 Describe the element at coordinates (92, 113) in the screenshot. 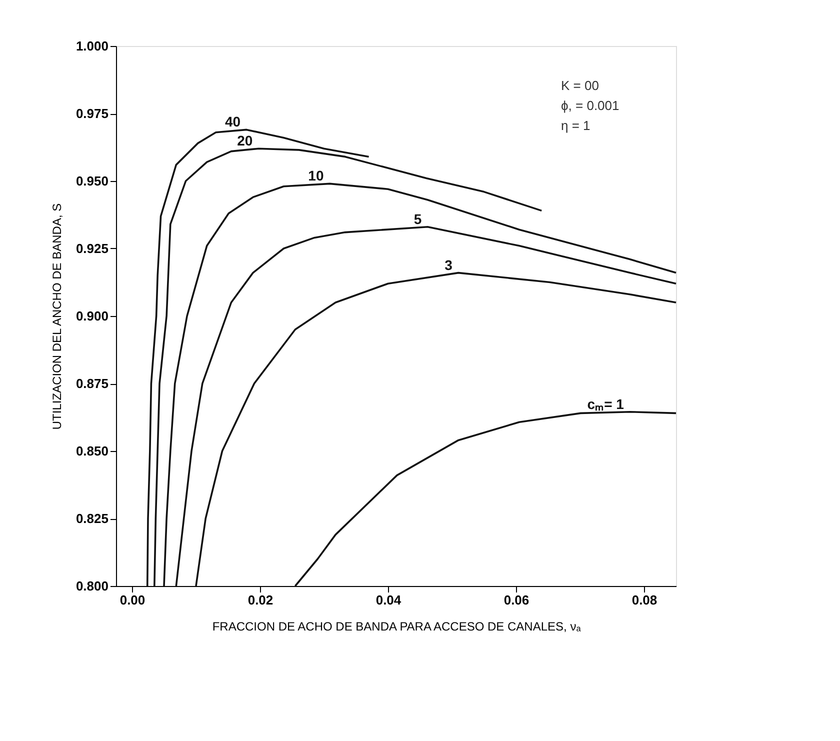

I see `y-tick-label: 0.975` at that location.